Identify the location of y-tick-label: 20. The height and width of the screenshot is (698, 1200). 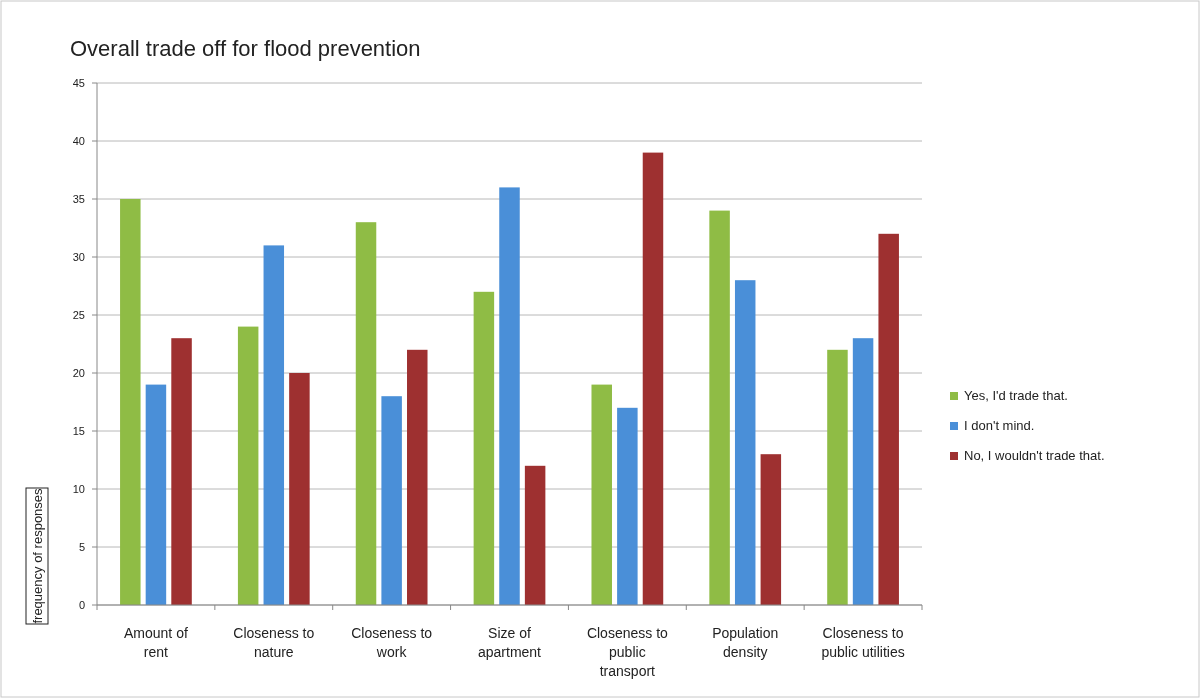
(78, 373).